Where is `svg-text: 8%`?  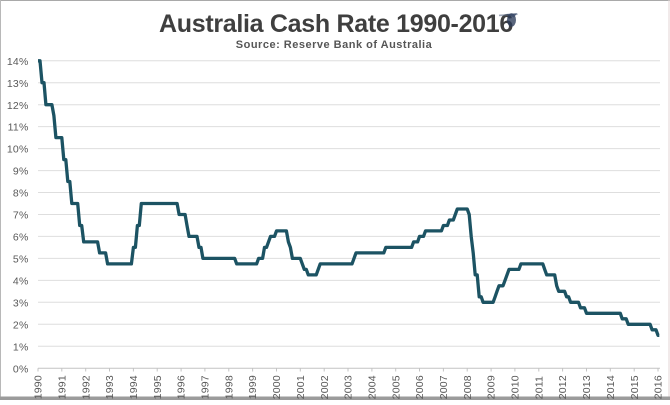
svg-text: 8% is located at coordinates (21, 194).